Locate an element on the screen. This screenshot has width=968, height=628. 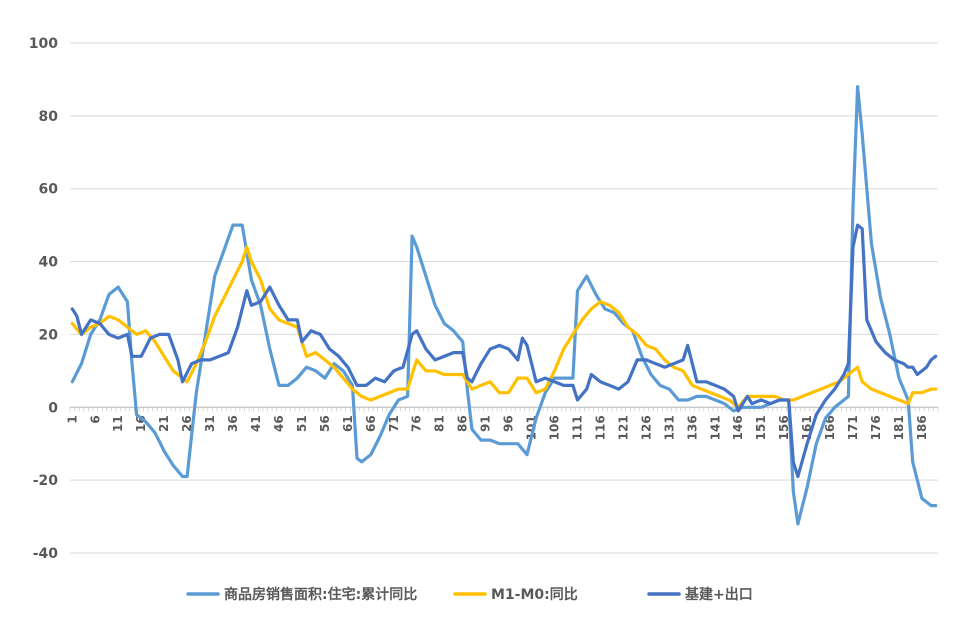
x-tick-label: 126 is located at coordinates (646, 427).